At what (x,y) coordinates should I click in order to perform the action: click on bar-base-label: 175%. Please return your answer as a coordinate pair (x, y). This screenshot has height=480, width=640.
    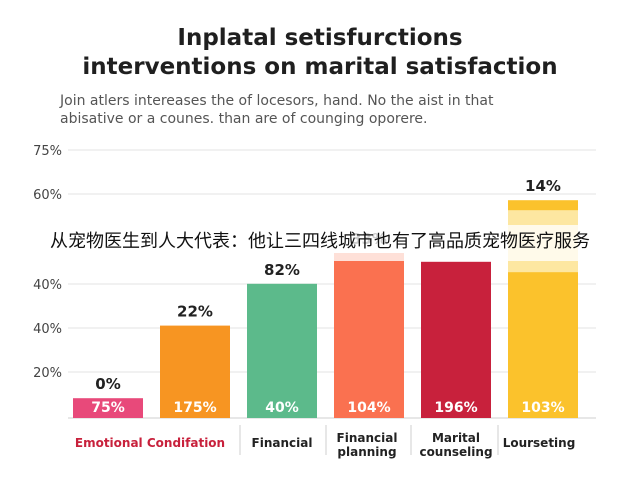
    Looking at the image, I should click on (194, 408).